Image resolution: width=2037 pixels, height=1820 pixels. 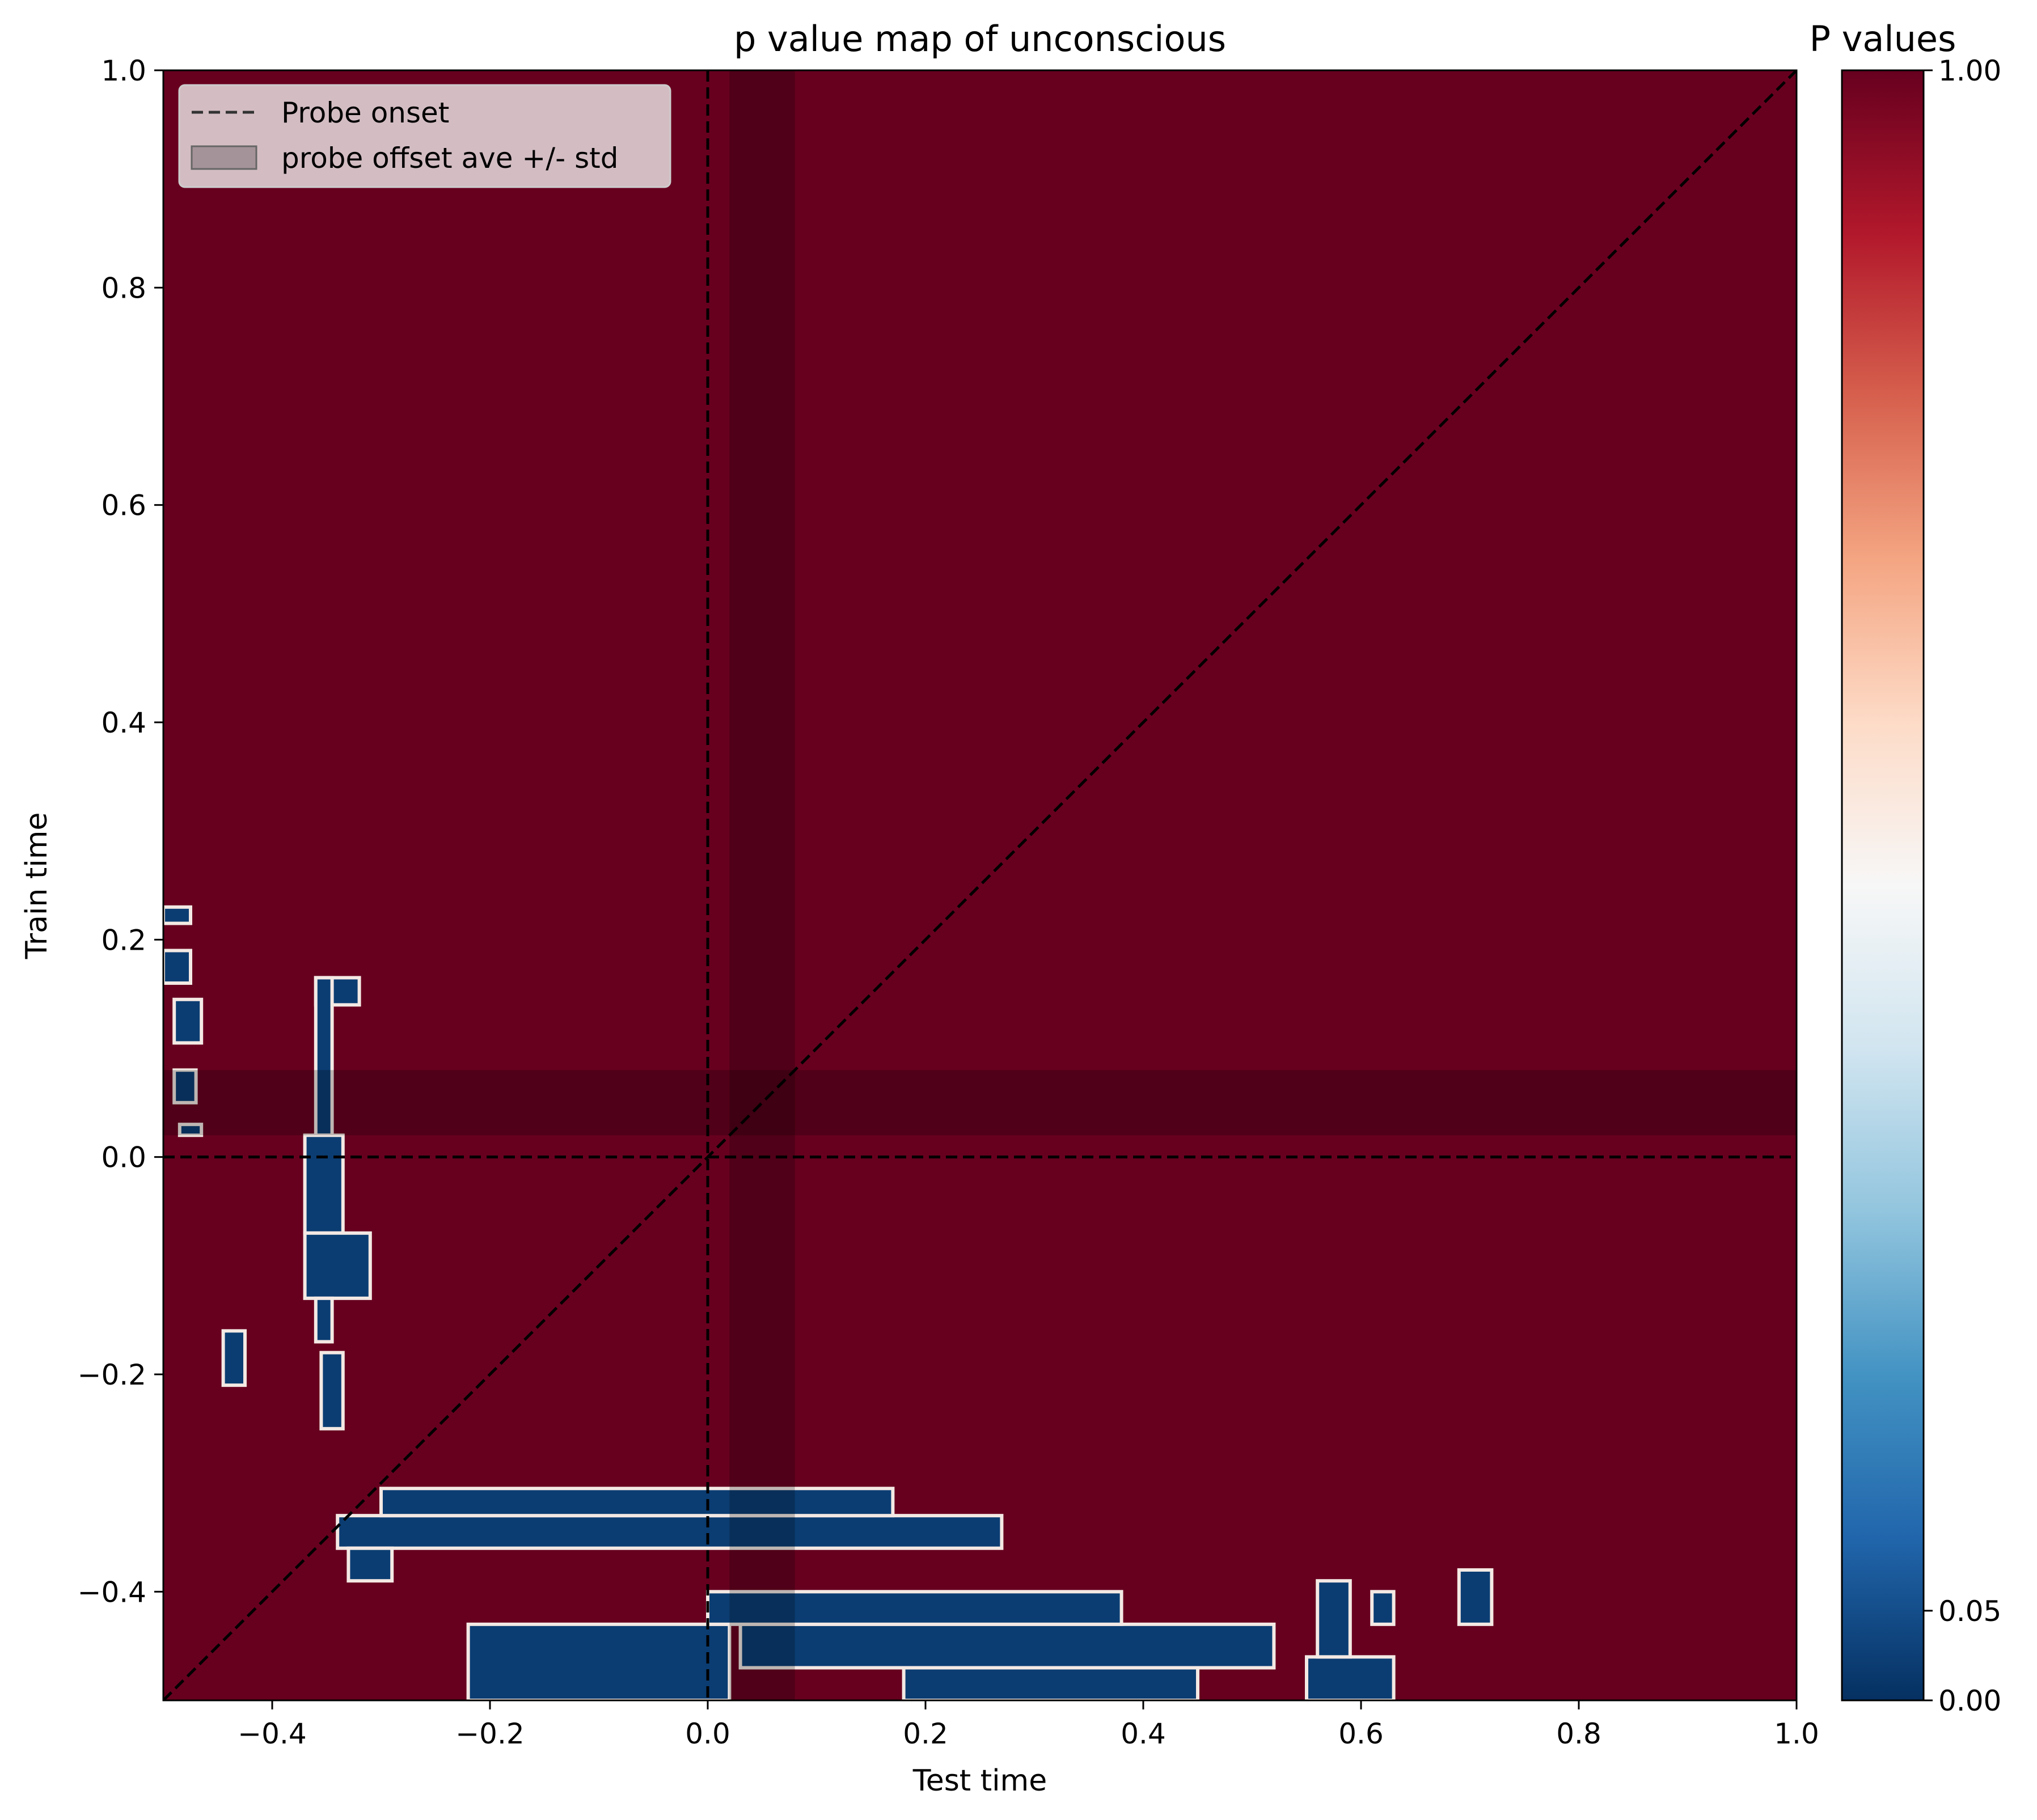 I want to click on x-tick-label: 0.8, so click(x=1579, y=1733).